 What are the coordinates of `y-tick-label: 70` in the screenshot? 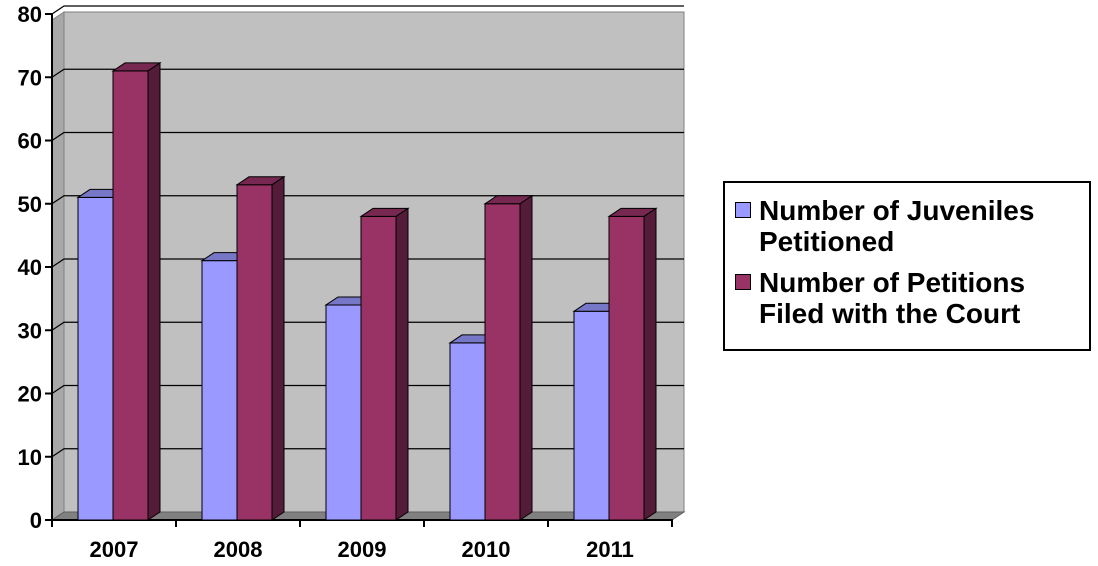 It's located at (30, 77).